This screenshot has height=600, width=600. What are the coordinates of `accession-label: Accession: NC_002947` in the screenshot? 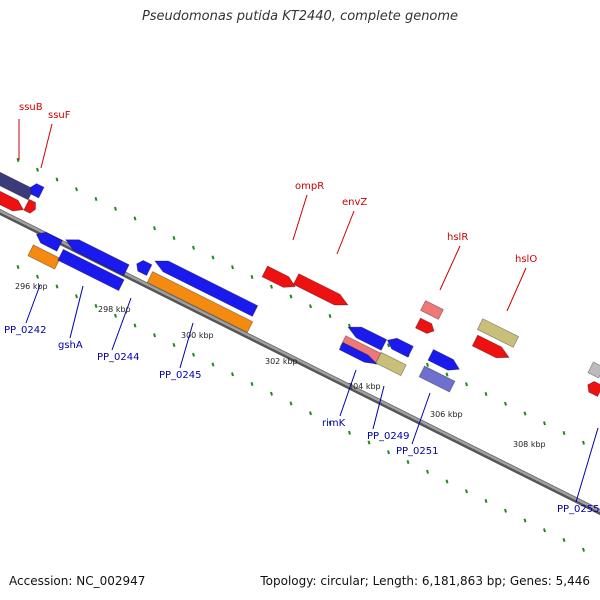 It's located at (77, 581).